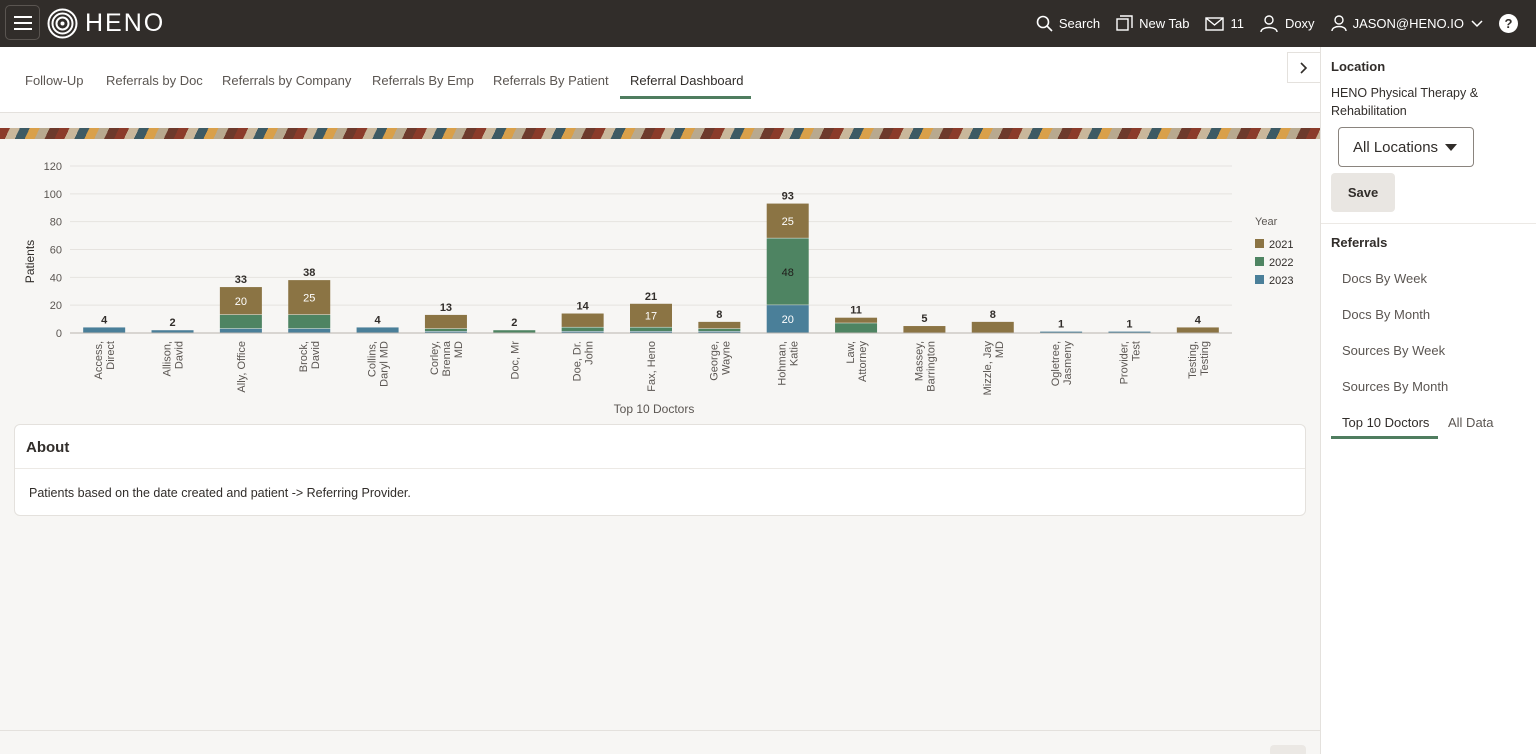 The width and height of the screenshot is (1536, 754). Describe the element at coordinates (1386, 422) in the screenshot. I see `link-top-10-doctors: Top 10 Doctors` at that location.